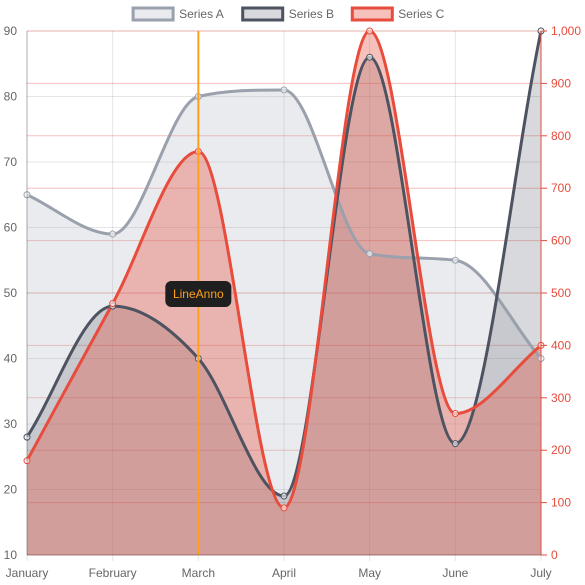 This screenshot has height=585, width=585. I want to click on left-axis: 10 20 30 40 50 60 70 80 90, so click(16, 293).